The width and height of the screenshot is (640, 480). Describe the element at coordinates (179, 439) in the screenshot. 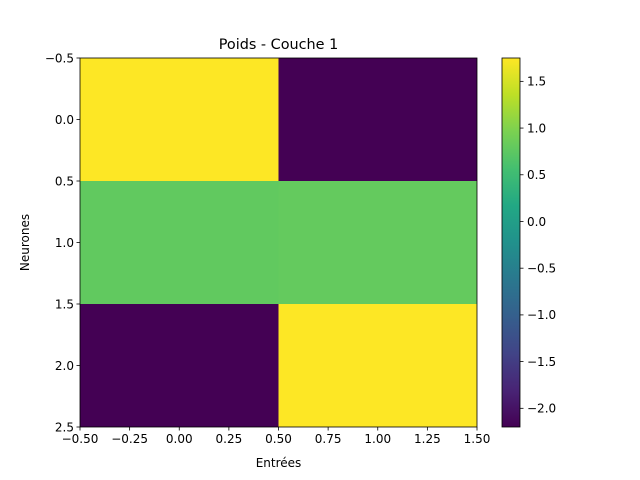

I see `x-tick-label: 0.00` at that location.